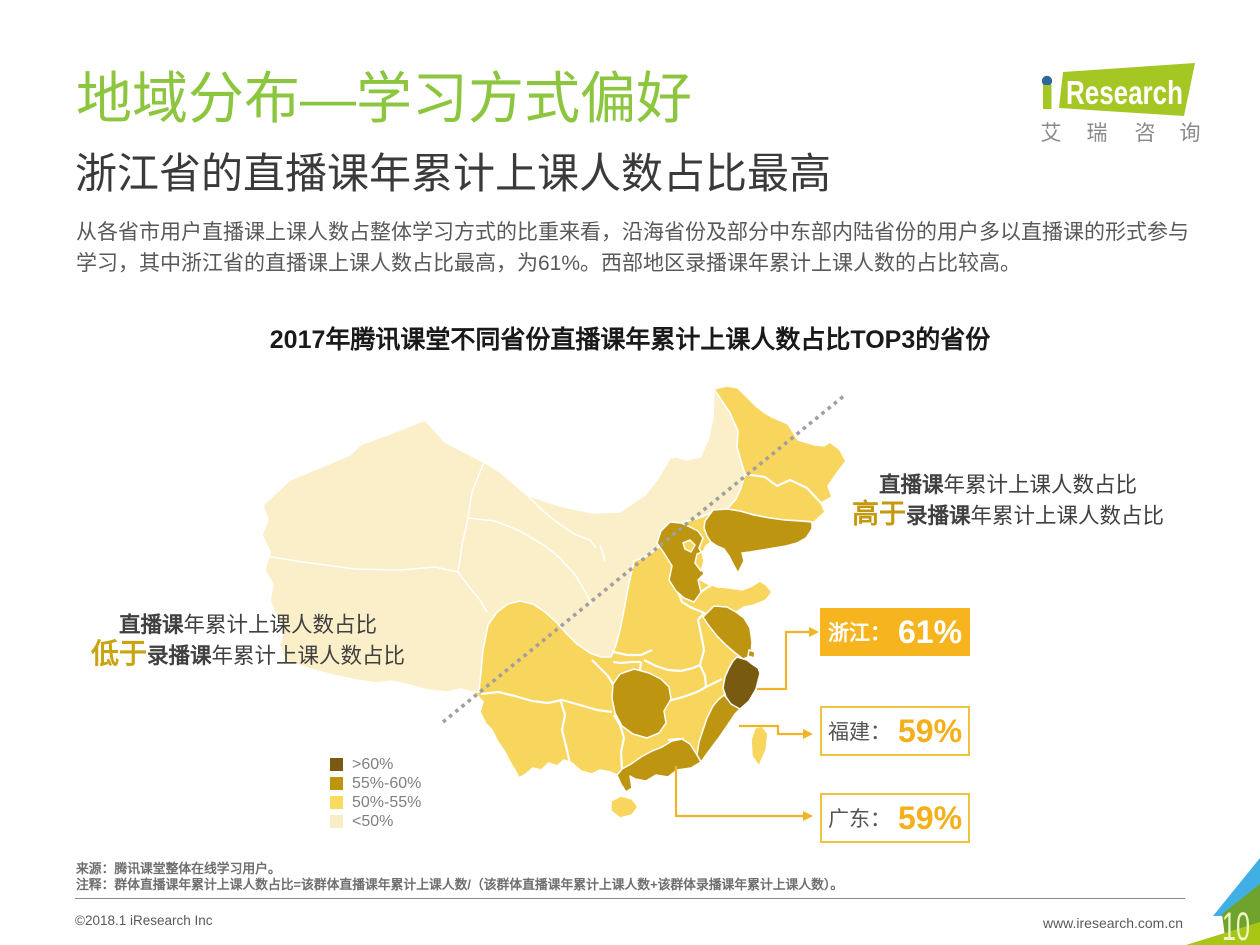 The image size is (1260, 945). Describe the element at coordinates (1190, 133) in the screenshot. I see `svg-text: 询` at that location.